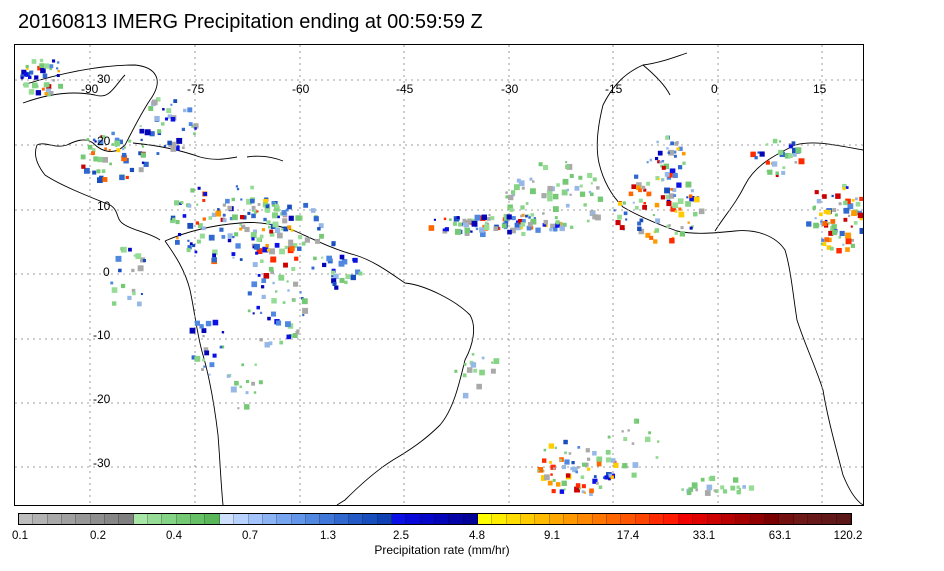 This screenshot has width=944, height=571. I want to click on colorbar-tick: 33.1, so click(704, 536).